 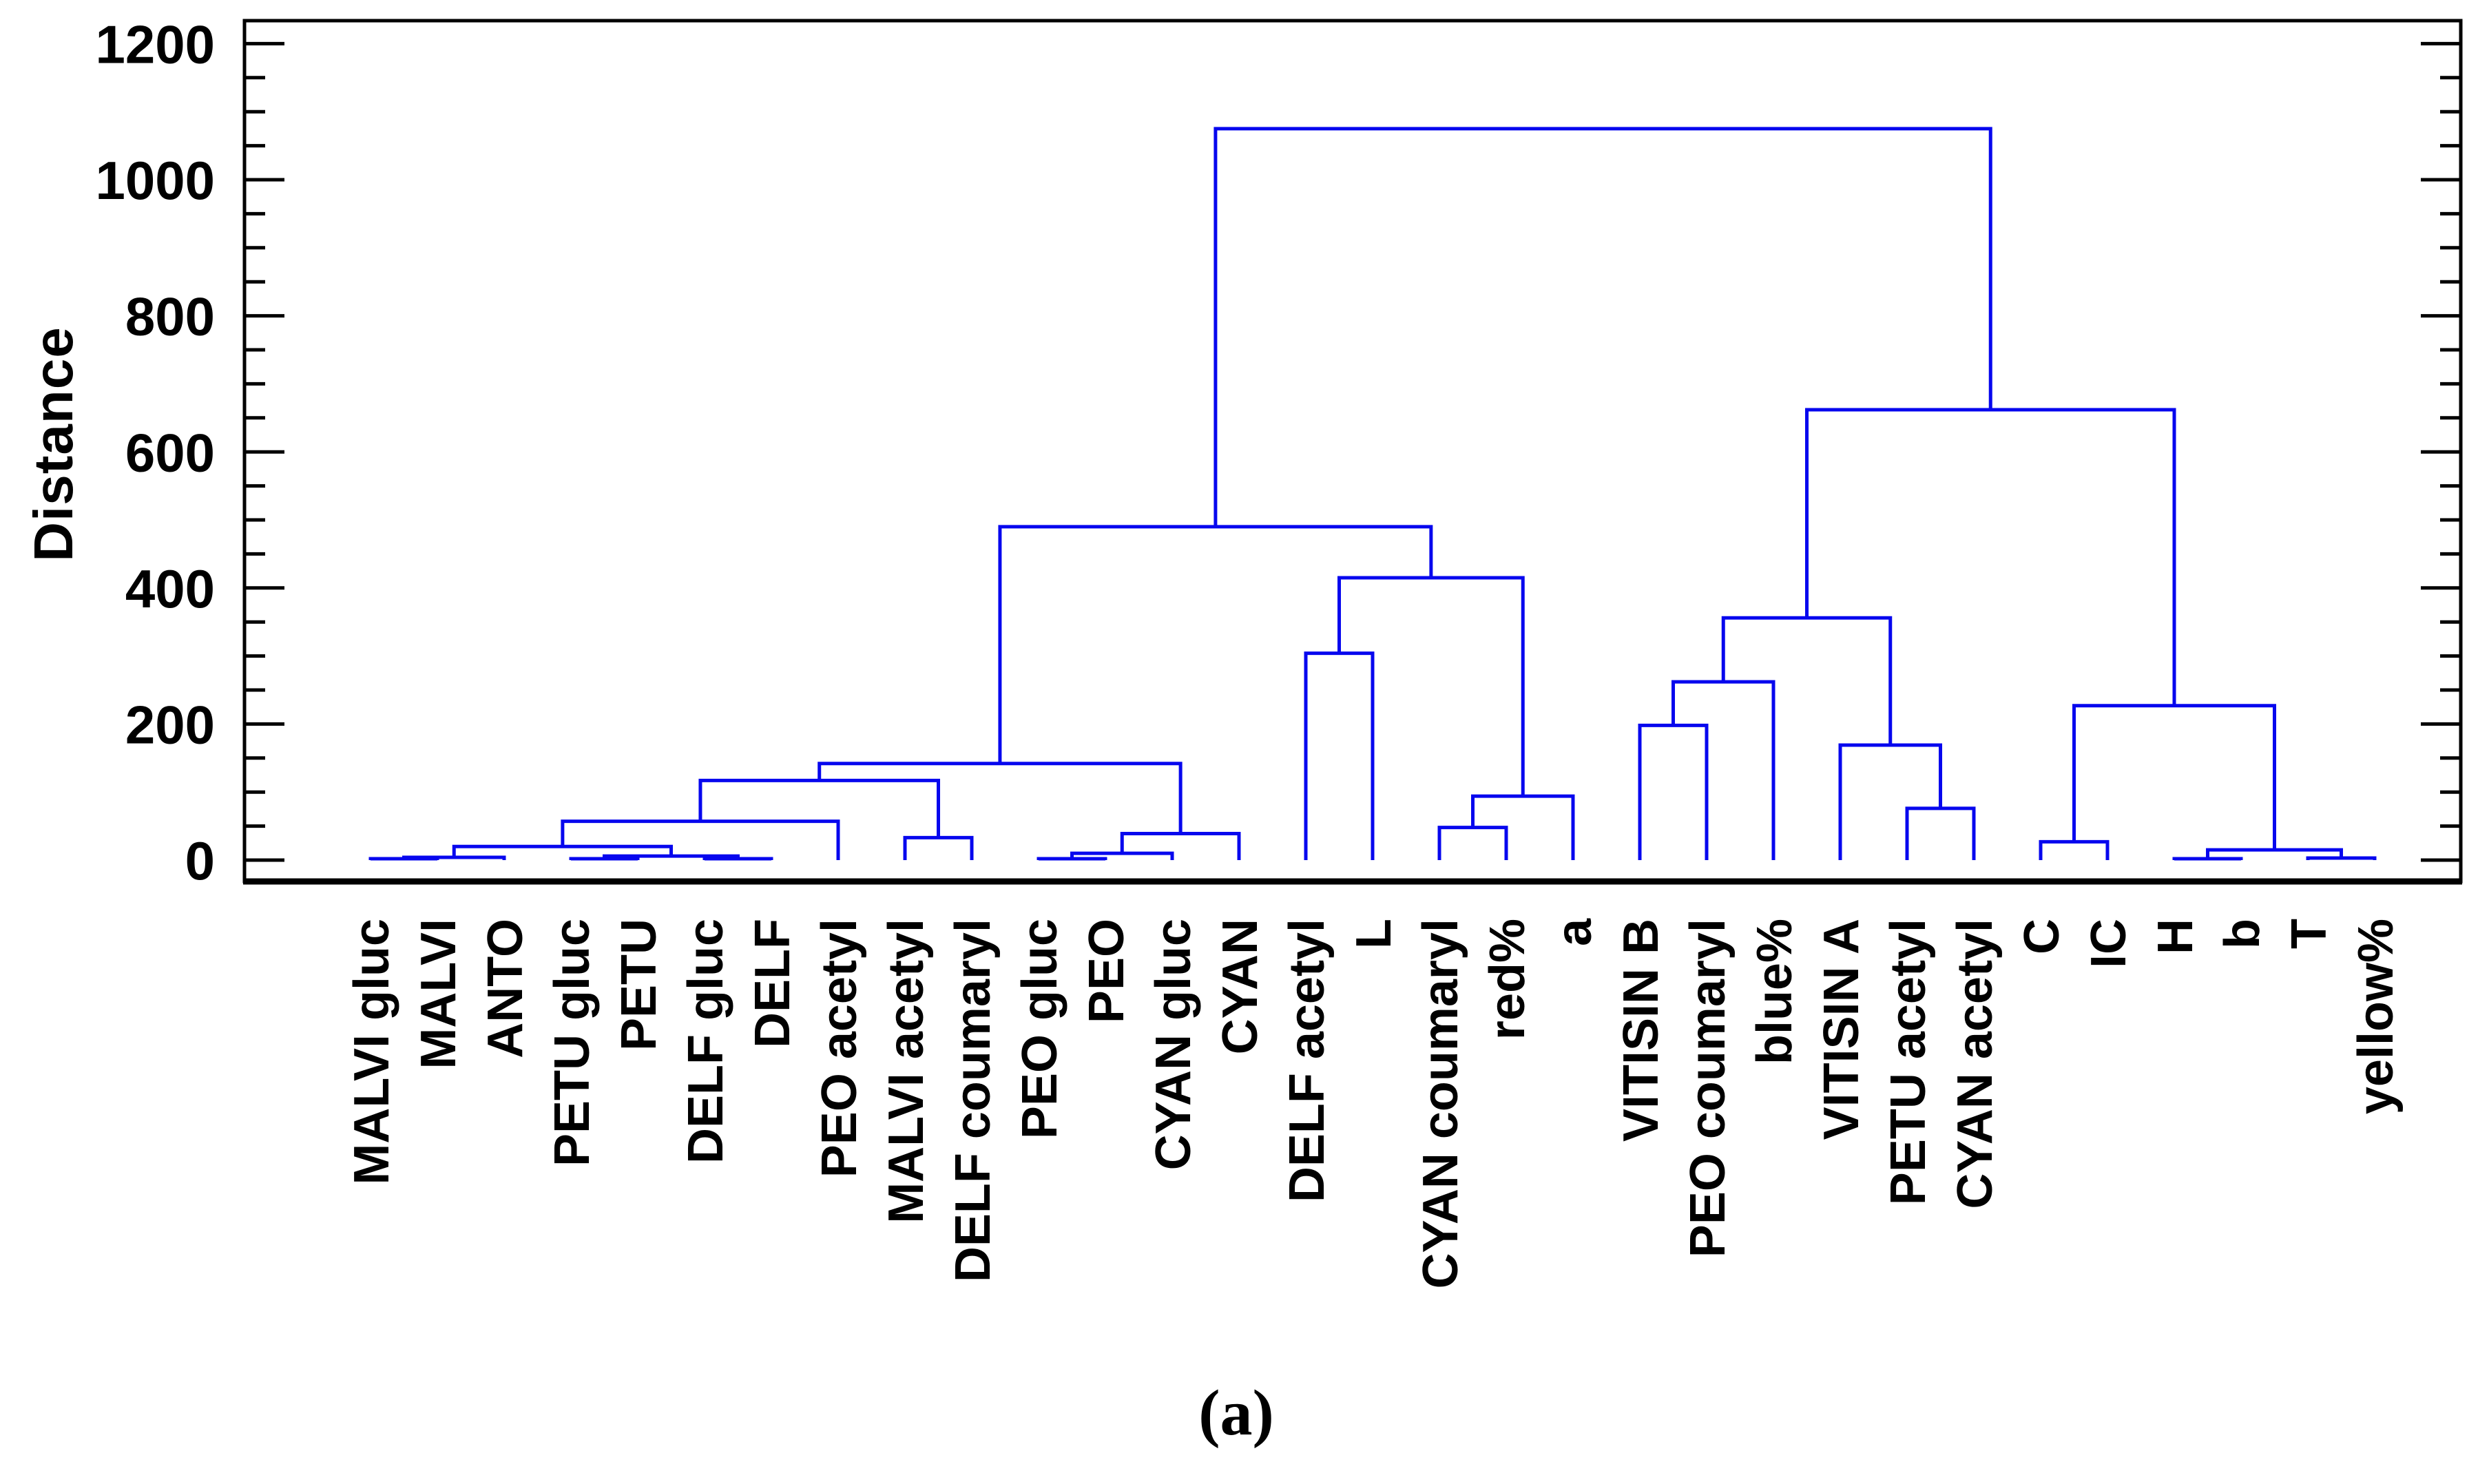 I want to click on y-tick-label: 1000, so click(x=155, y=181).